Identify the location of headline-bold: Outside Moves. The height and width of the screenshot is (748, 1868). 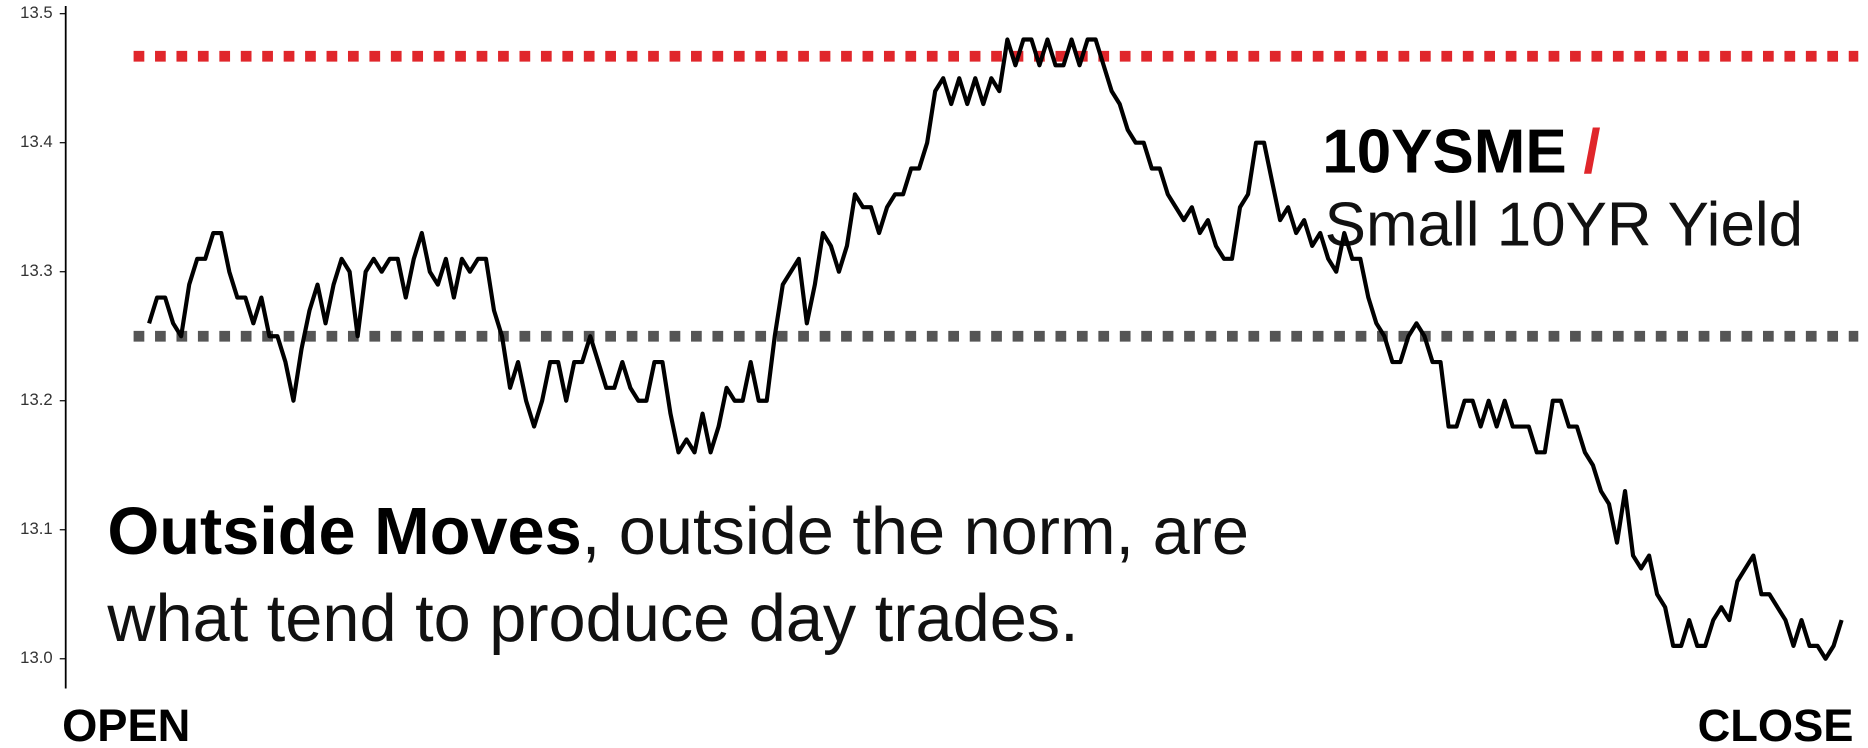
(344, 532).